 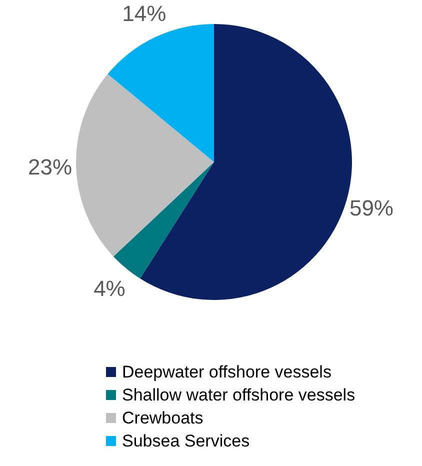 What do you see at coordinates (239, 395) in the screenshot?
I see `legend-label: Shallow water offshore vessels` at bounding box center [239, 395].